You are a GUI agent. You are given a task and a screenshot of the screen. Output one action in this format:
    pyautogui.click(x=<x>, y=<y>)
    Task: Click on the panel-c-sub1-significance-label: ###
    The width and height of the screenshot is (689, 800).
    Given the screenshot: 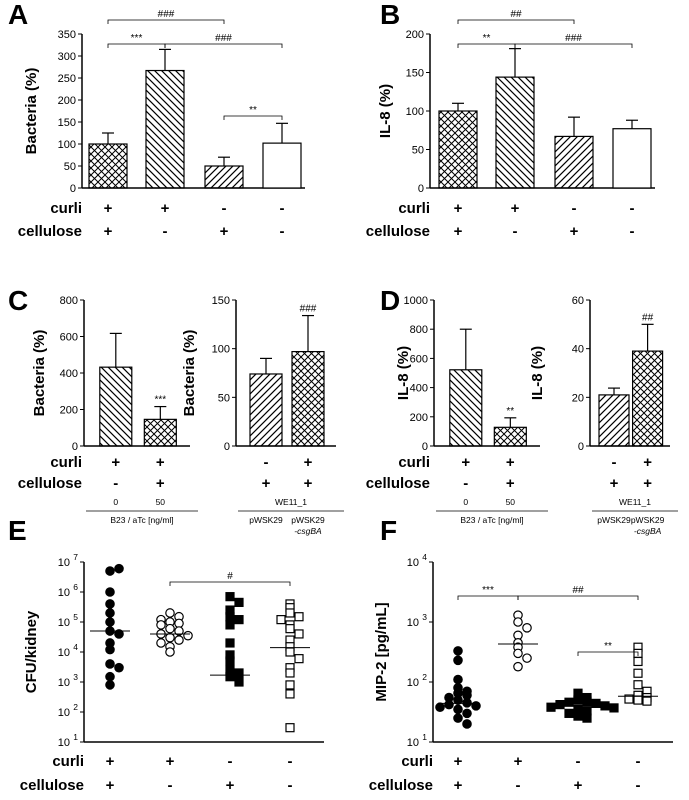 What is the action you would take?
    pyautogui.click(x=308, y=309)
    